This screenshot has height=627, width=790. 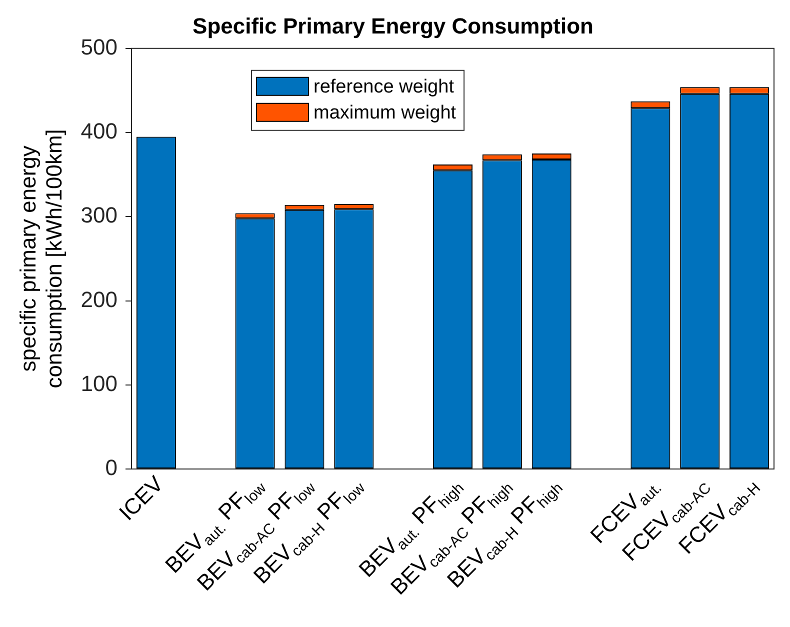 I want to click on y-tick-label: 300, so click(x=99, y=215).